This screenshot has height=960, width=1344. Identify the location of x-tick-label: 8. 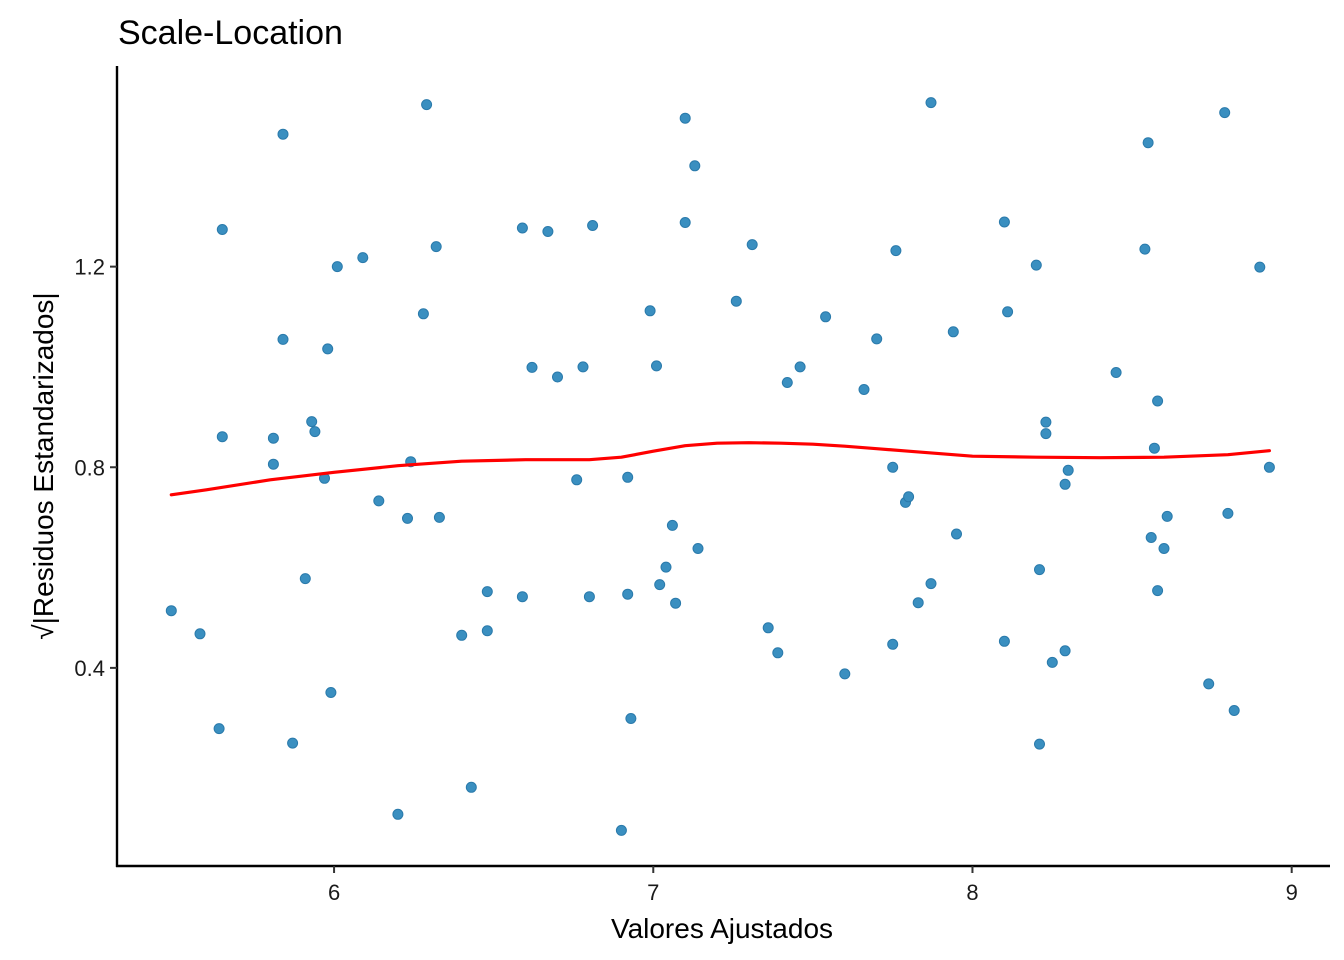
(972, 892).